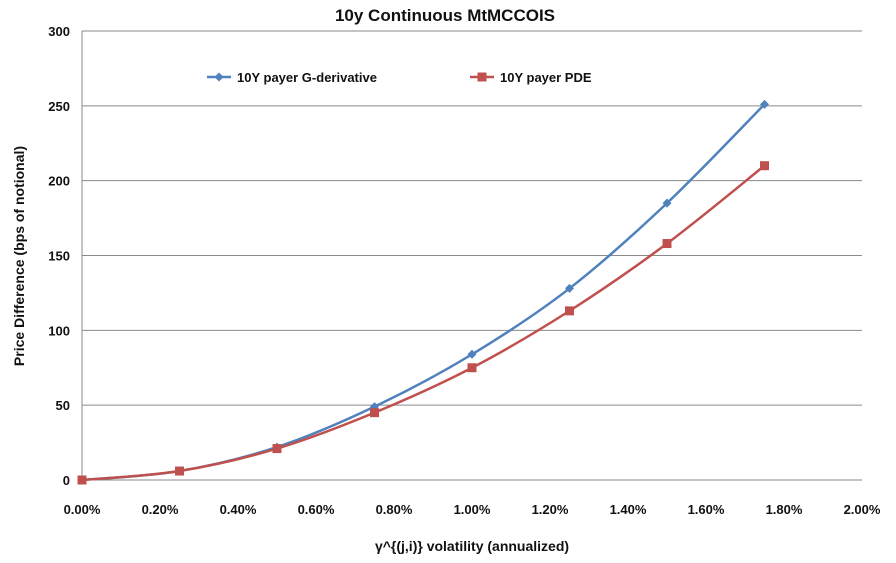  I want to click on x-tick-label: 2.00%, so click(862, 509).